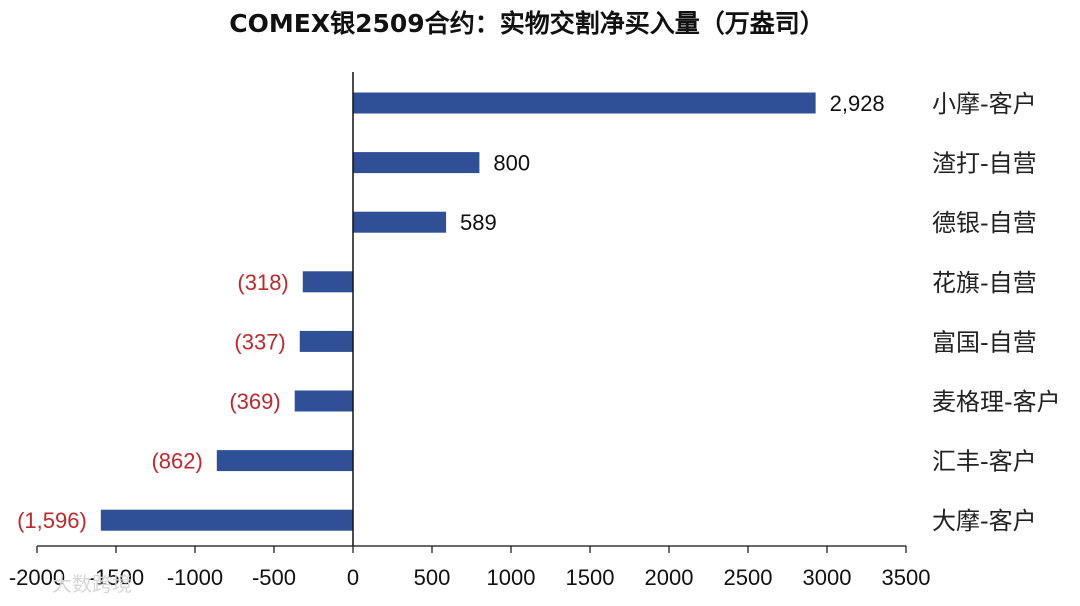 The width and height of the screenshot is (1080, 606). Describe the element at coordinates (353, 577) in the screenshot. I see `x-tick-label: 0` at that location.